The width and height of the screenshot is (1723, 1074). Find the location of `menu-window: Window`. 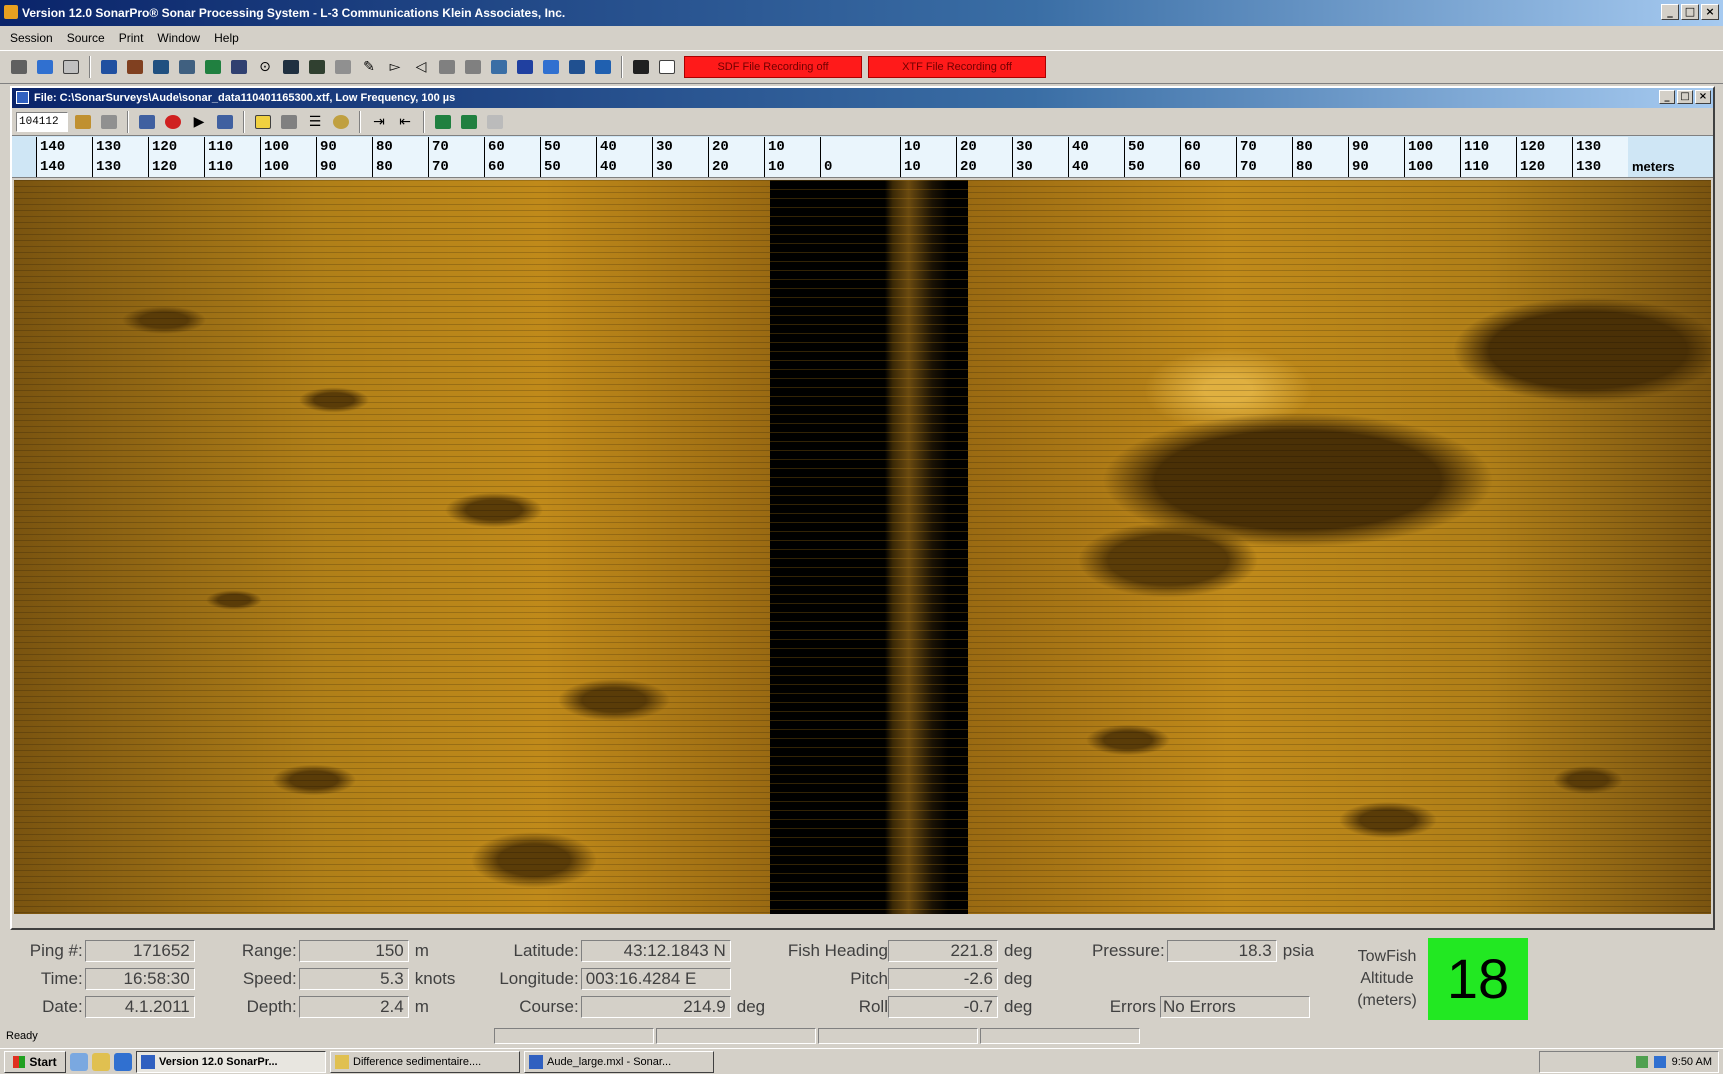

menu-window: Window is located at coordinates (179, 38).